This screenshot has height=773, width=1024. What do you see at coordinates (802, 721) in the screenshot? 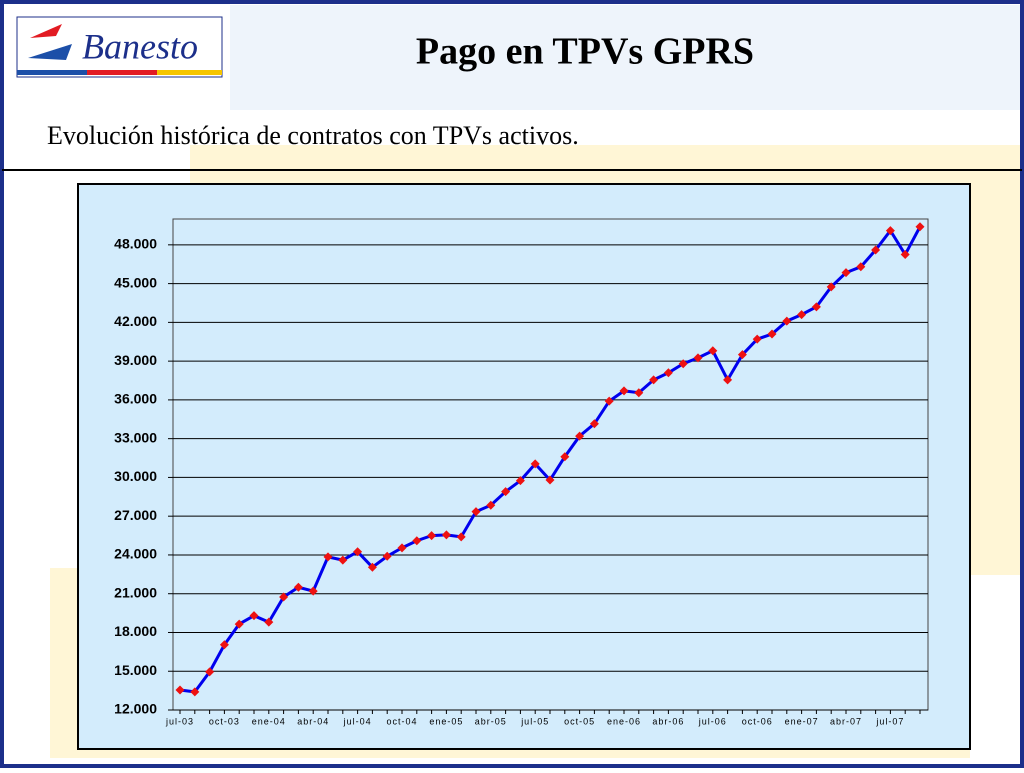
I see `x-tick-label: ene-07` at bounding box center [802, 721].